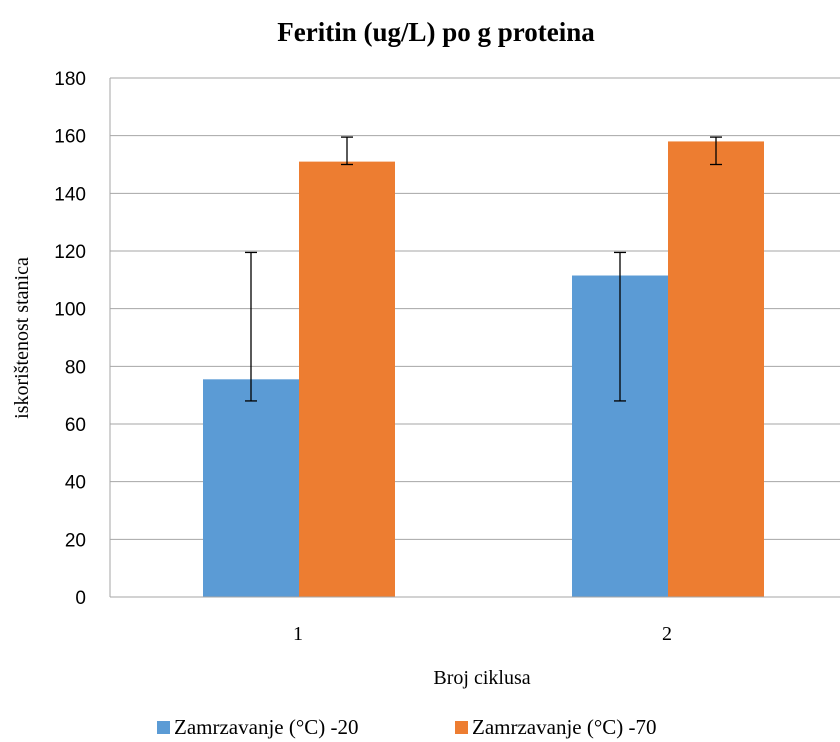 This screenshot has height=742, width=840. What do you see at coordinates (80, 598) in the screenshot?
I see `y-tick-label: 0` at bounding box center [80, 598].